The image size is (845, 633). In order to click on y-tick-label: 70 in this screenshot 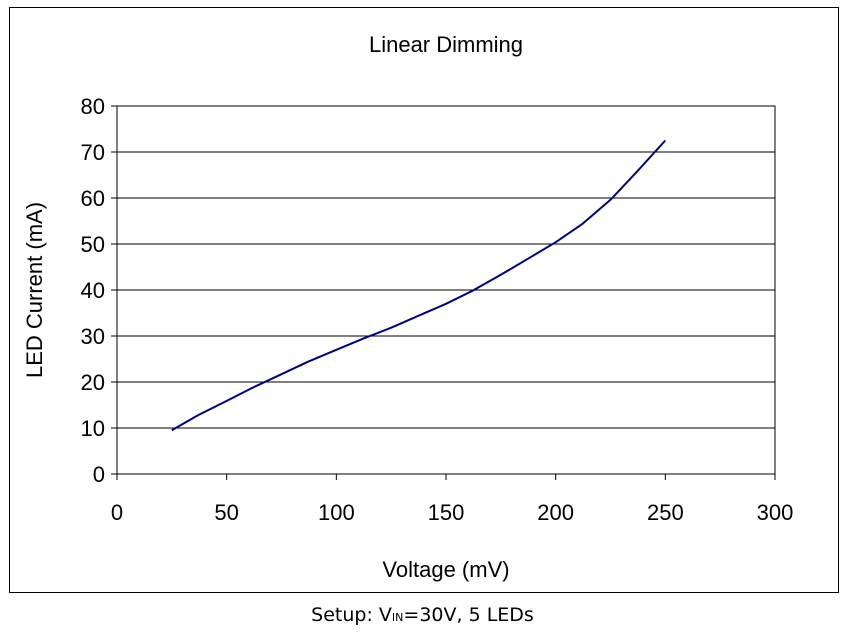, I will do `click(93, 152)`.